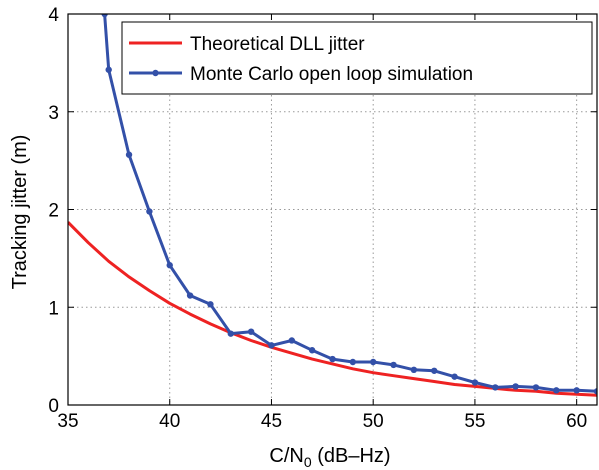 This screenshot has width=599, height=470. What do you see at coordinates (53, 113) in the screenshot?
I see `y-tick-label: 3` at bounding box center [53, 113].